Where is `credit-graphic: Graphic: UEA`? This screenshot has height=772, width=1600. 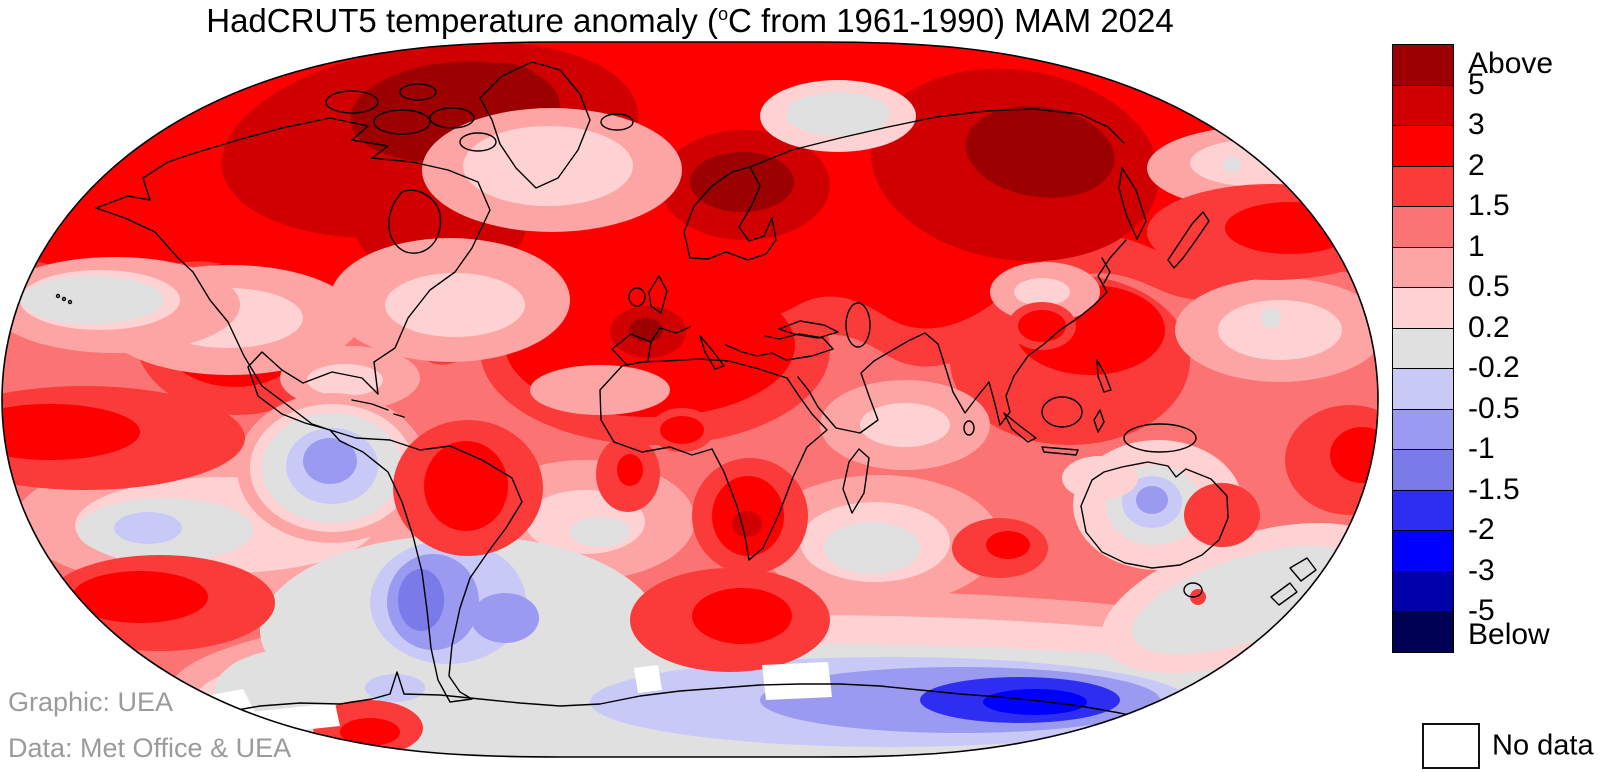
credit-graphic: Graphic: UEA is located at coordinates (91, 702).